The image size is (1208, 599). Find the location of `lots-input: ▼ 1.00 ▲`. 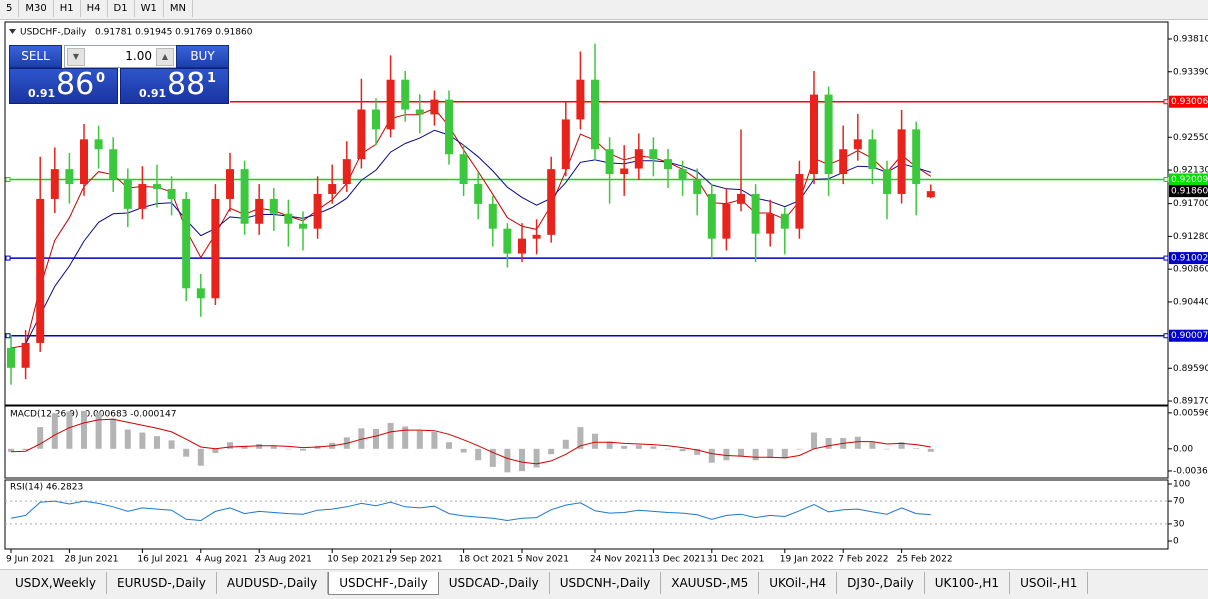

lots-input: ▼ 1.00 ▲ is located at coordinates (120, 56).